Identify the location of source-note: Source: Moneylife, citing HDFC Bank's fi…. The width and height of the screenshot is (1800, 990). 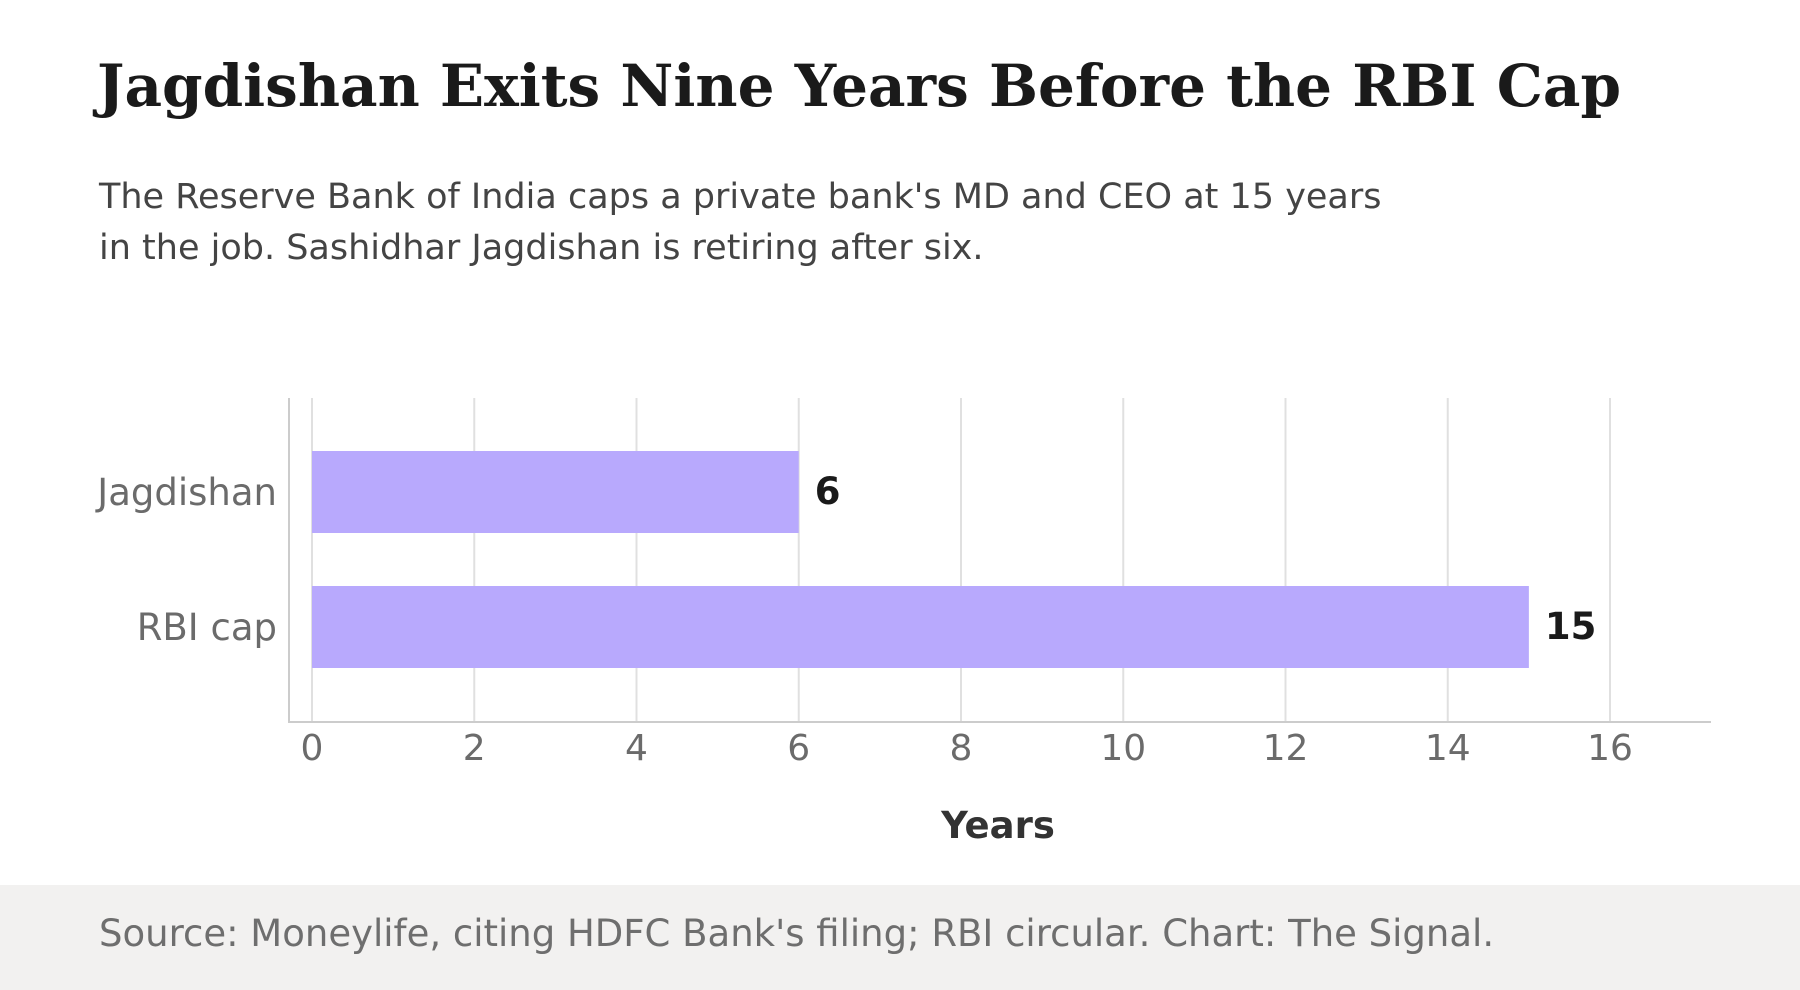
(797, 933).